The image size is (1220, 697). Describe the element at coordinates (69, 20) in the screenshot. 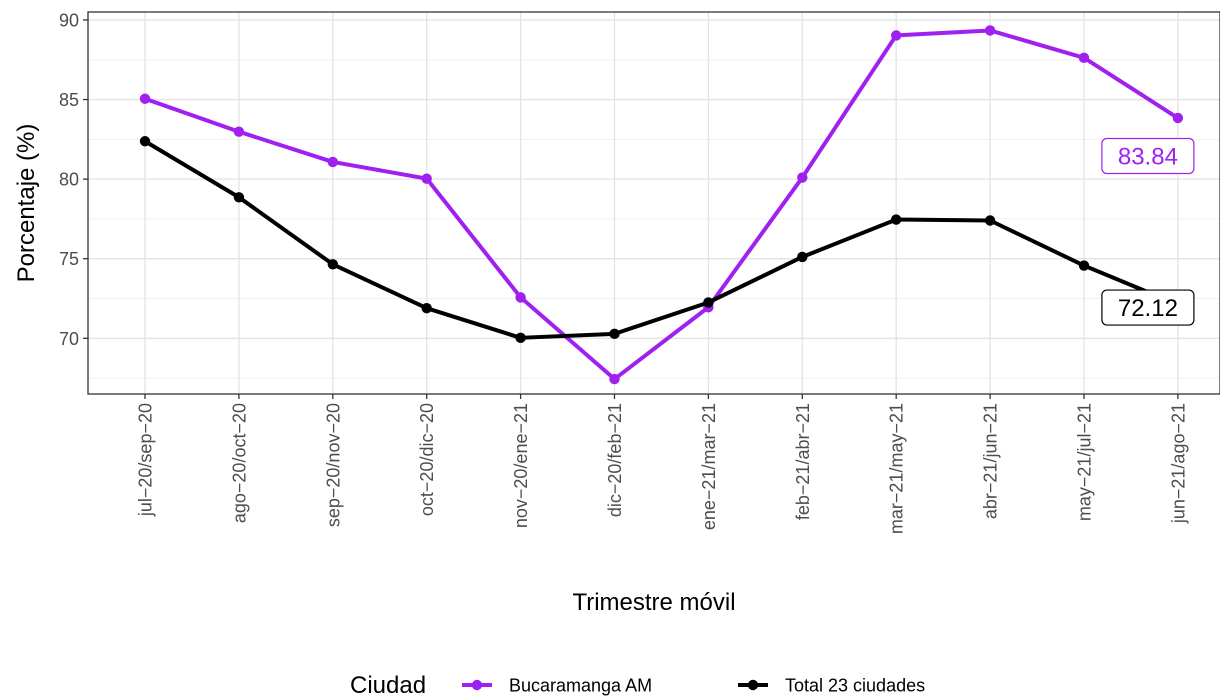

I see `y-tick-label: 90` at that location.